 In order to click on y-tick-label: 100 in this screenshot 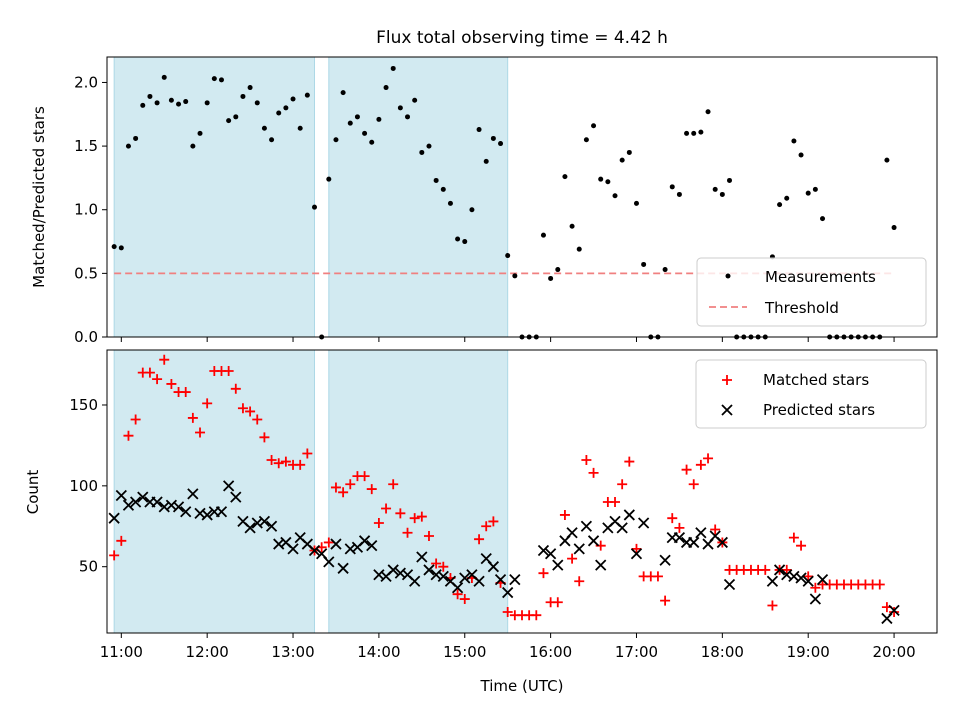, I will do `click(83, 486)`.